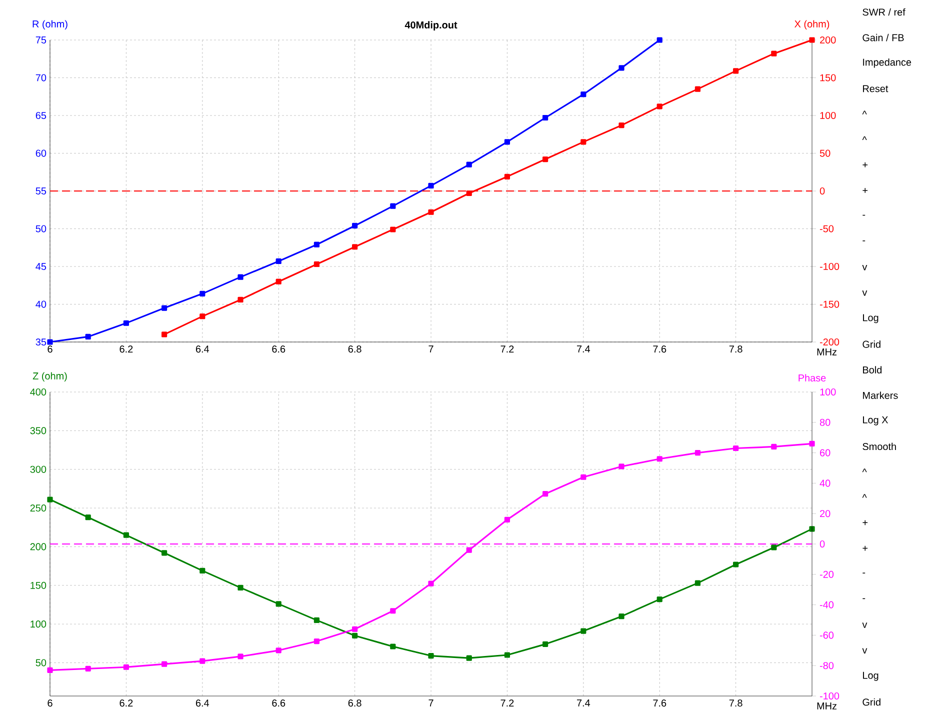 This screenshot has height=717, width=941. Describe the element at coordinates (828, 40) in the screenshot. I see `y2-tick-label: 200` at that location.